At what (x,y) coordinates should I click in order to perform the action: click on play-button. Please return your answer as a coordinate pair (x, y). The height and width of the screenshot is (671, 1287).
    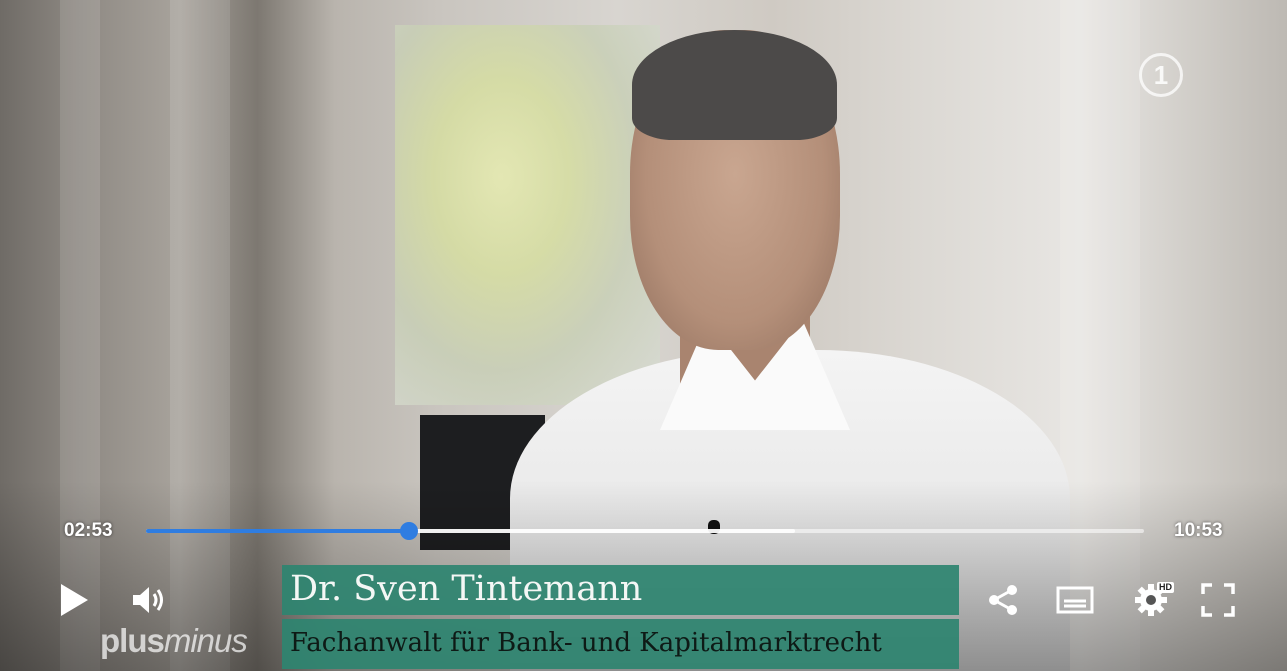
    Looking at the image, I should click on (74, 600).